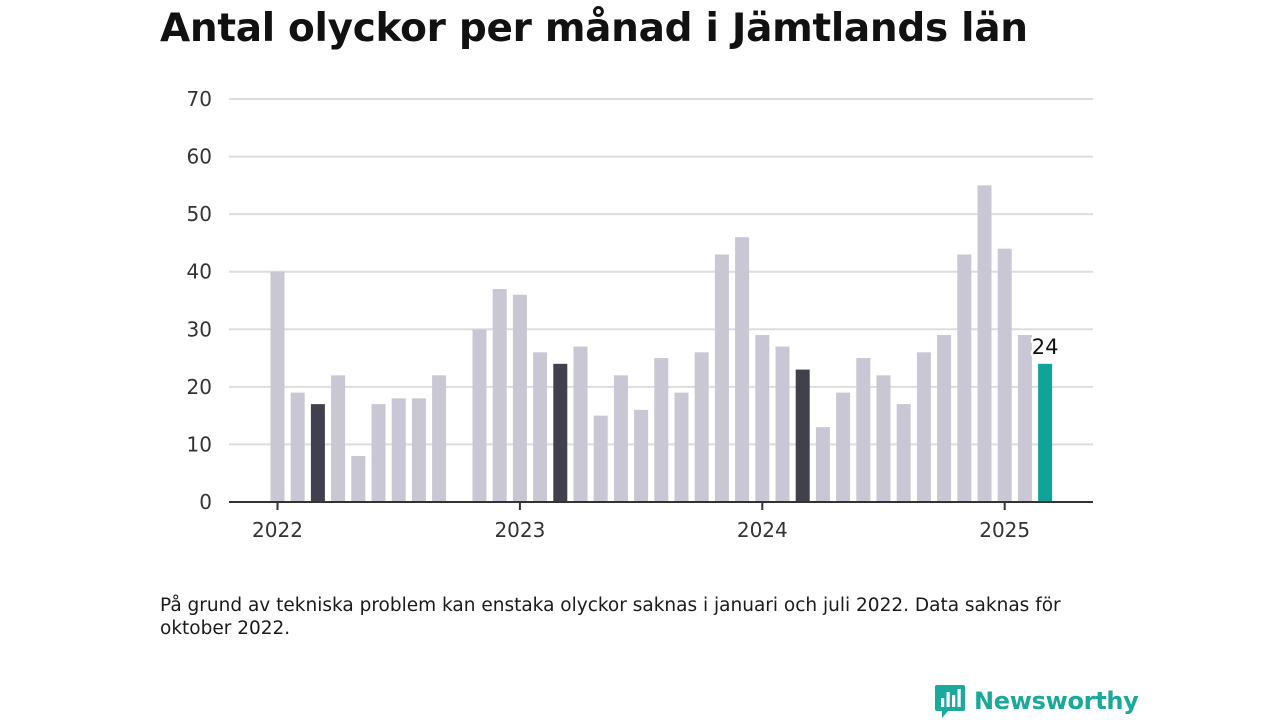  What do you see at coordinates (199, 300) in the screenshot?
I see `y-axis-tick-labels: 0 10 20 30 40 50 60 70` at bounding box center [199, 300].